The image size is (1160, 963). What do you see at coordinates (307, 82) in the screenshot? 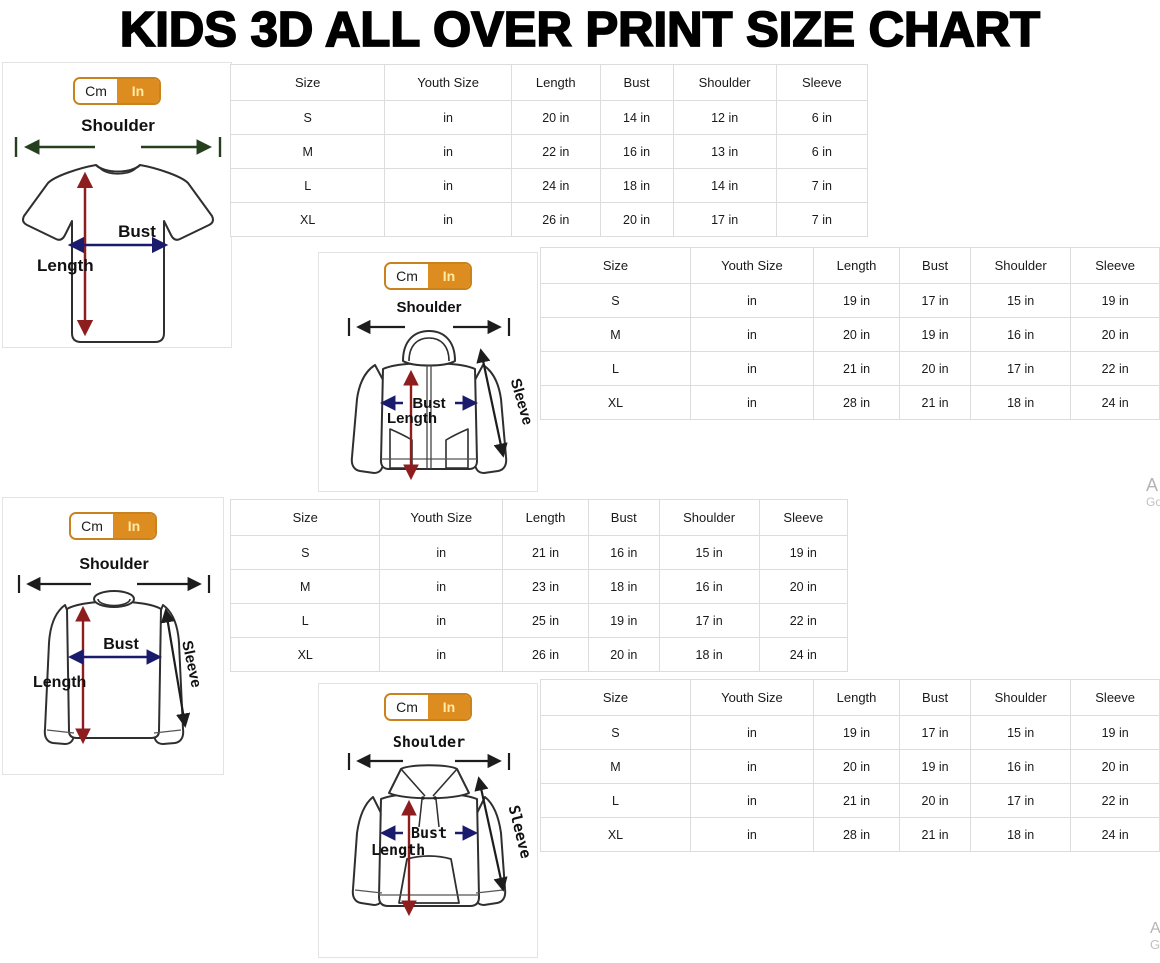
I see `column-header: Size` at bounding box center [307, 82].